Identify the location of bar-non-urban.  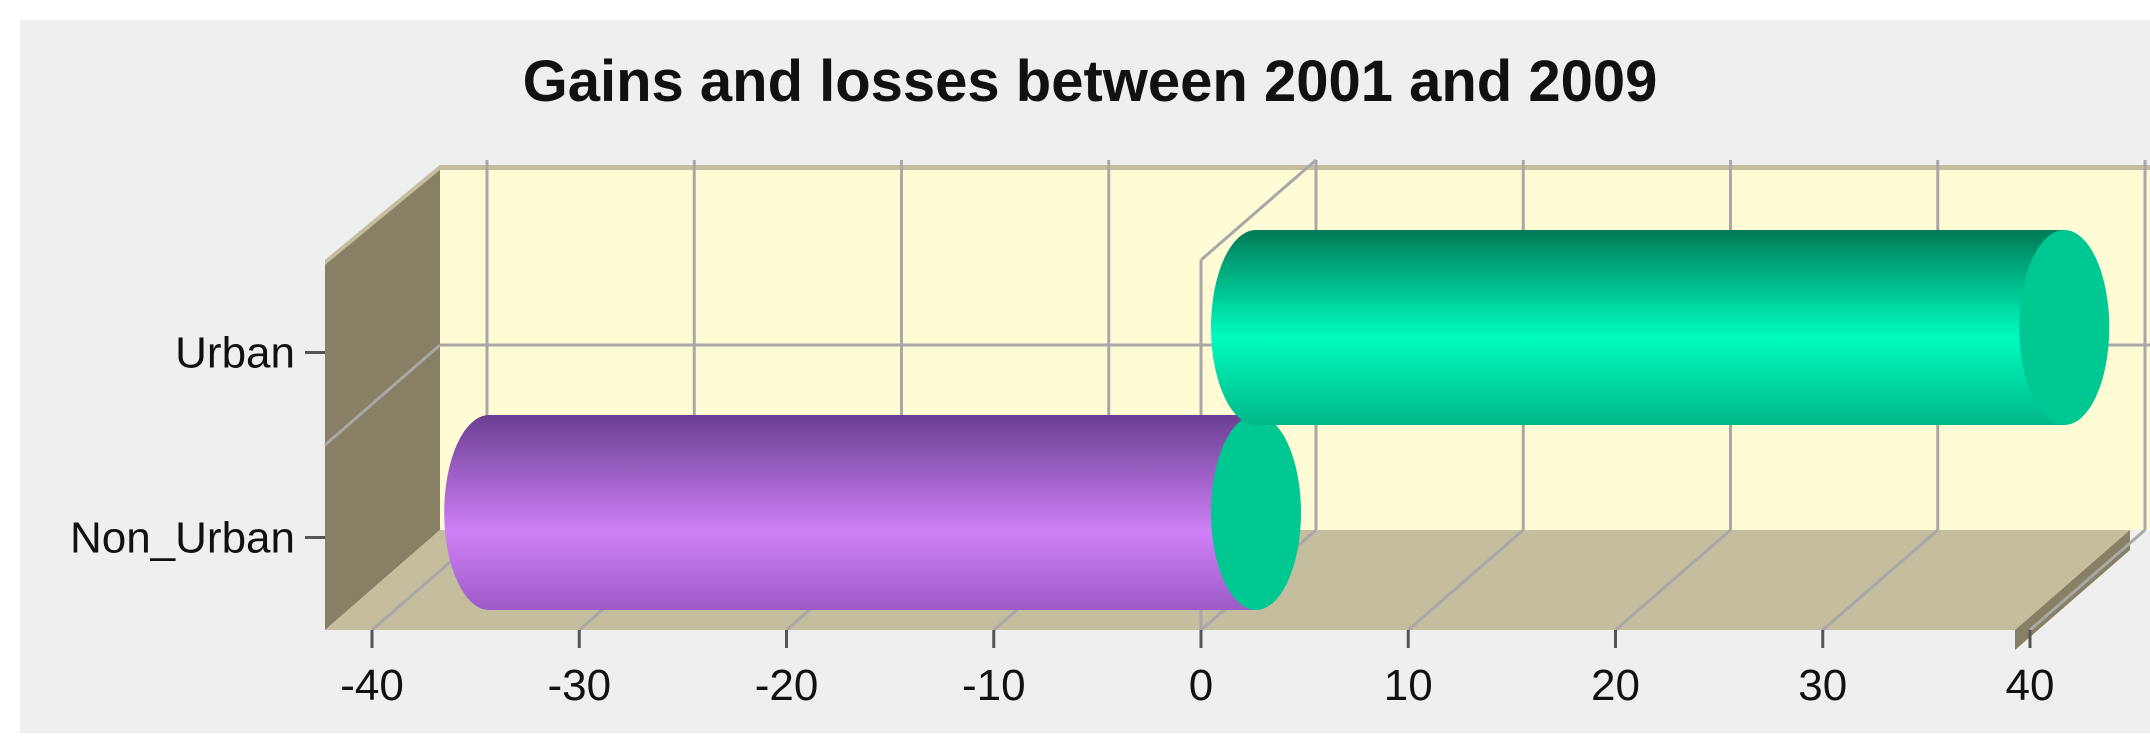
(872, 512).